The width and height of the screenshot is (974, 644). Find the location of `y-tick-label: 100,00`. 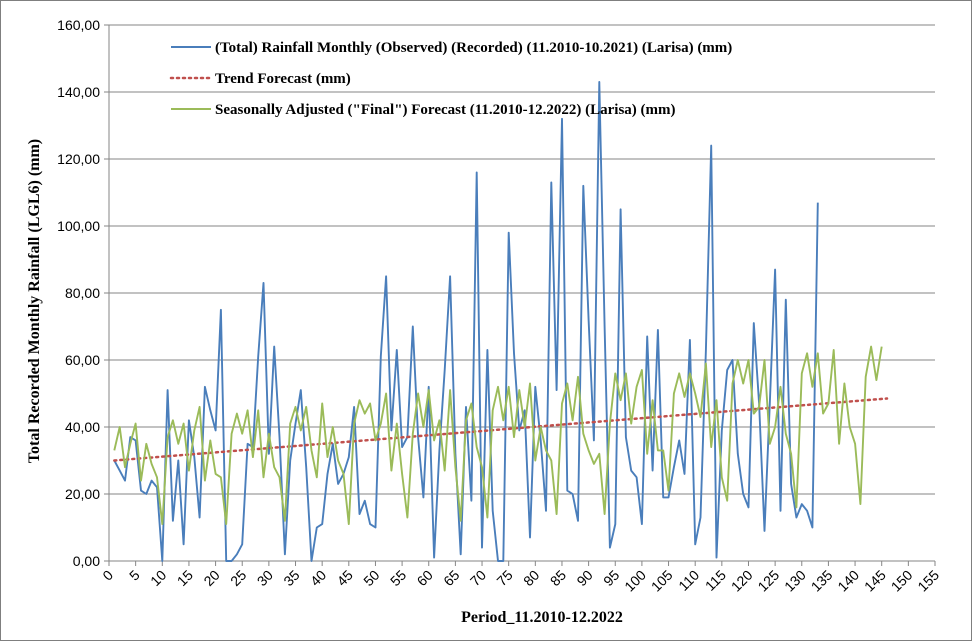

y-tick-label: 100,00 is located at coordinates (78, 226).